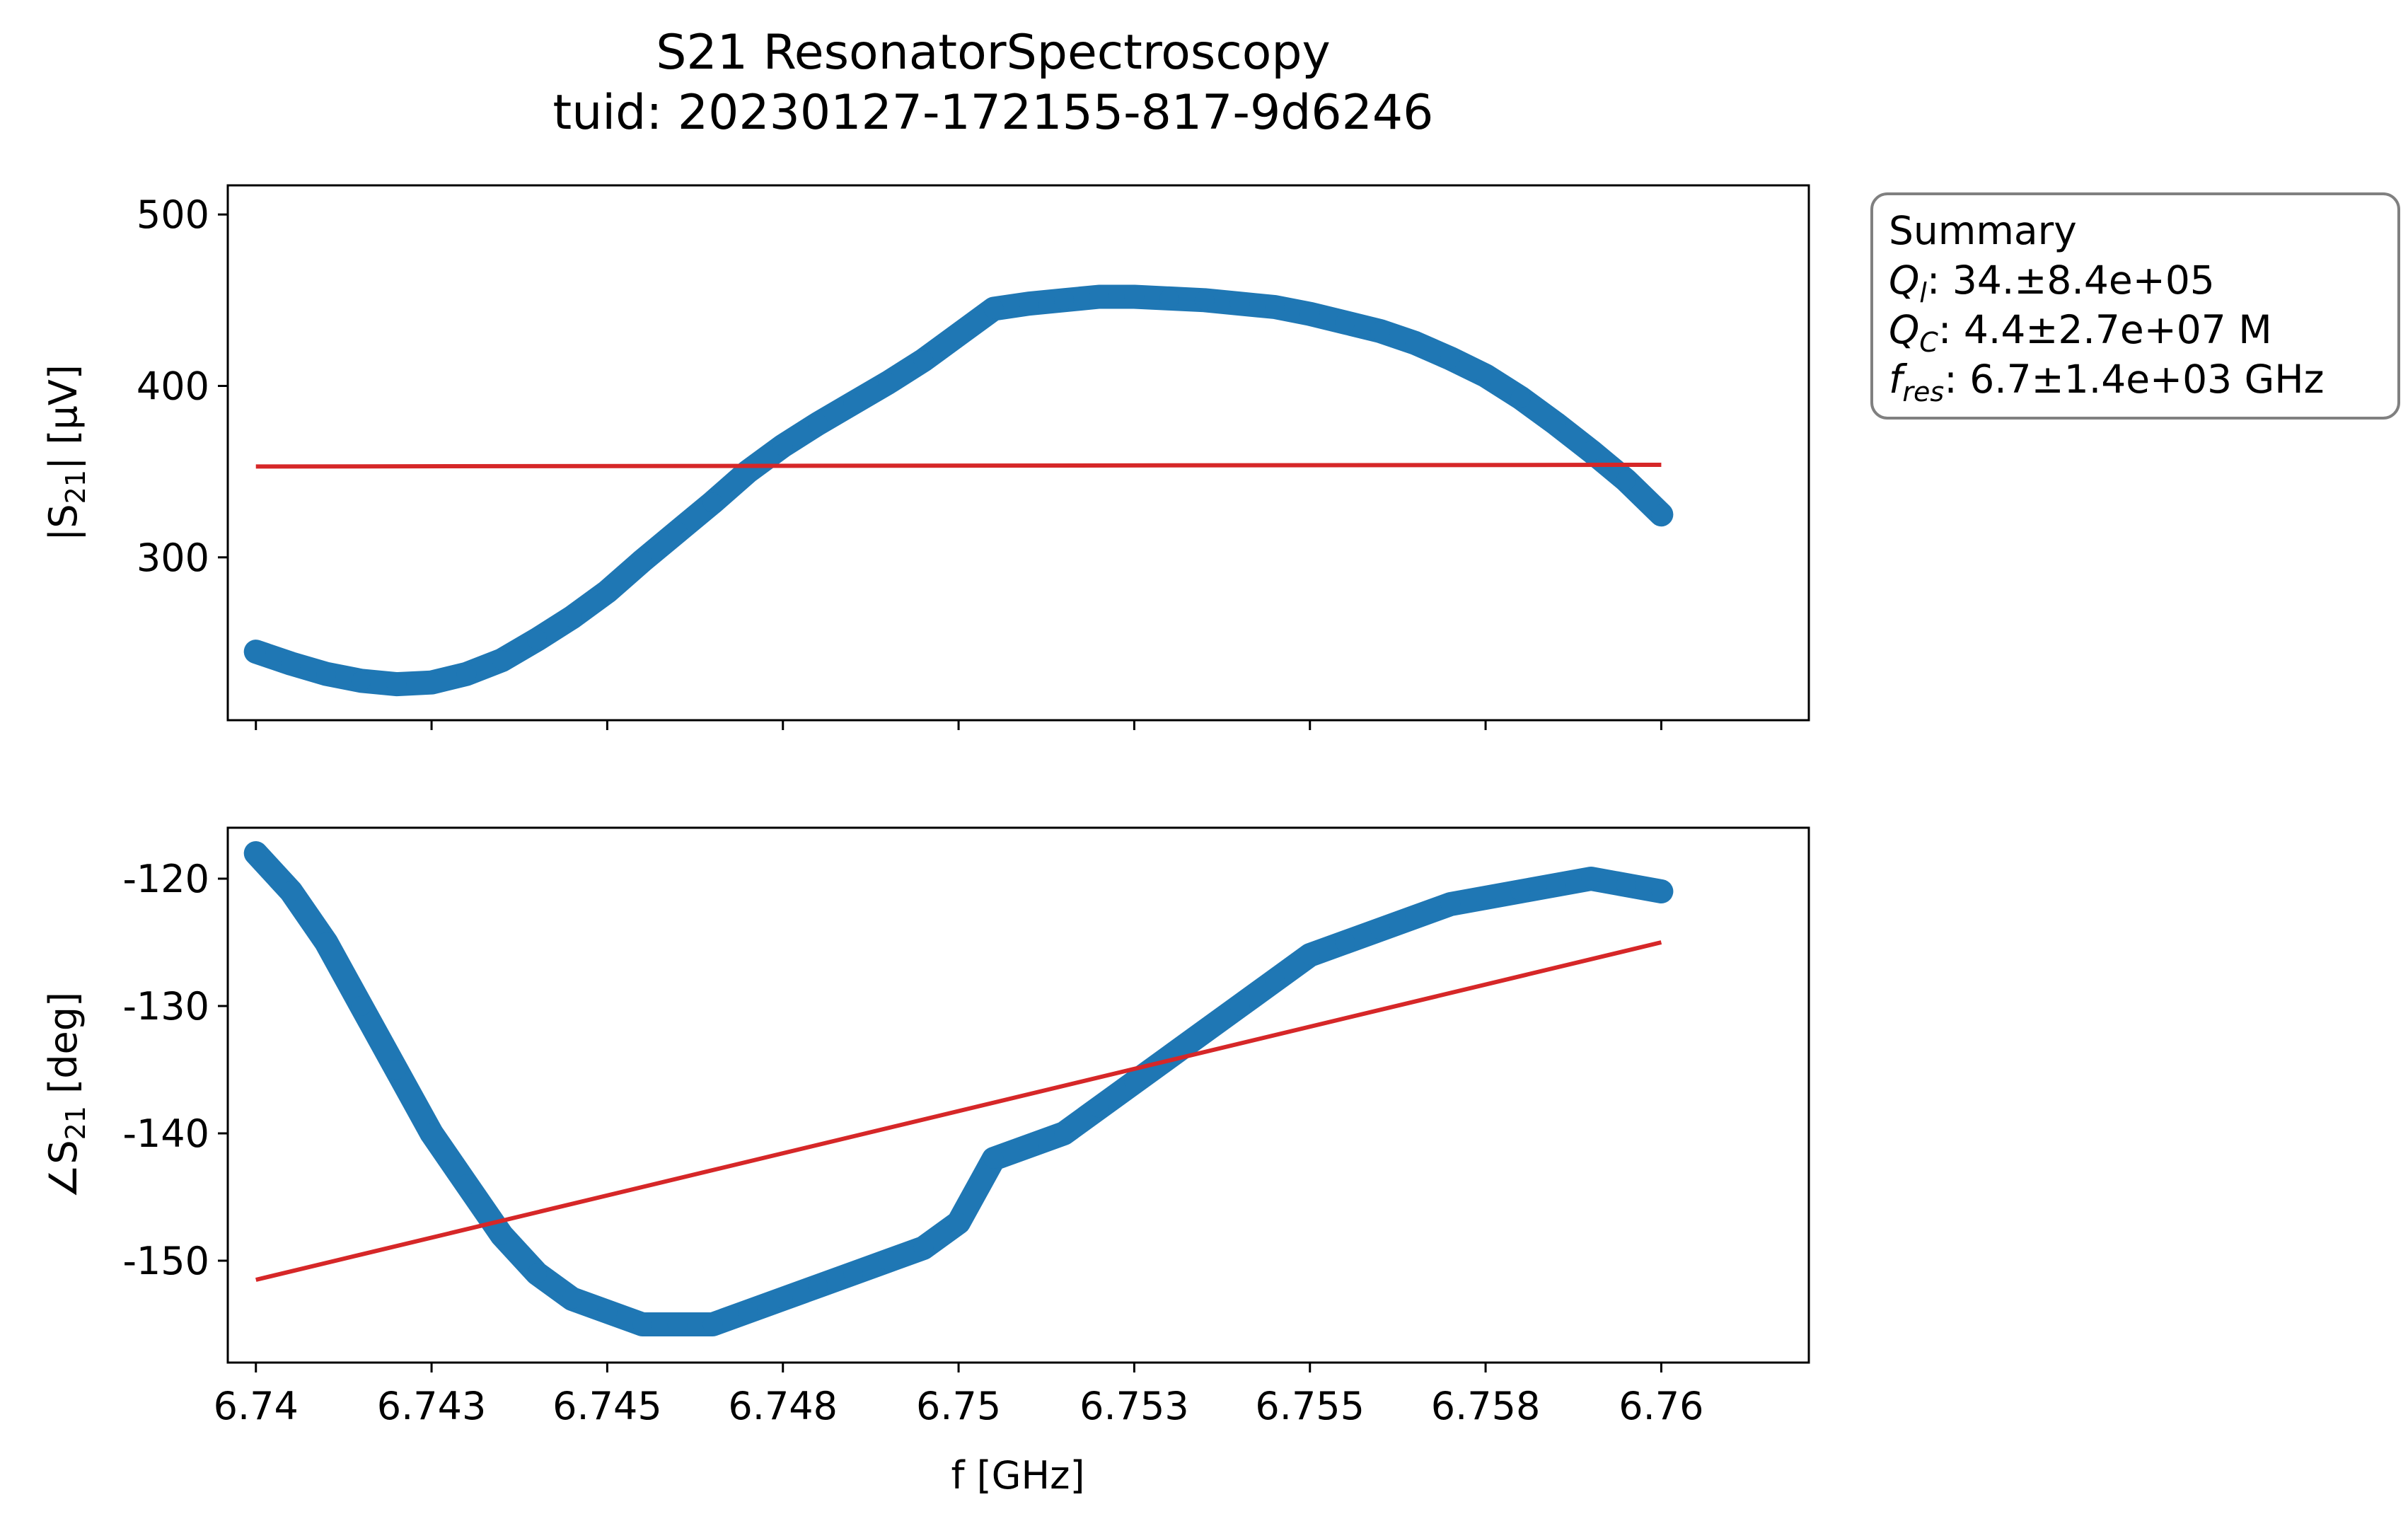  Describe the element at coordinates (66, 452) in the screenshot. I see `magnitude-y-axis-label: |S21| [µV]` at that location.